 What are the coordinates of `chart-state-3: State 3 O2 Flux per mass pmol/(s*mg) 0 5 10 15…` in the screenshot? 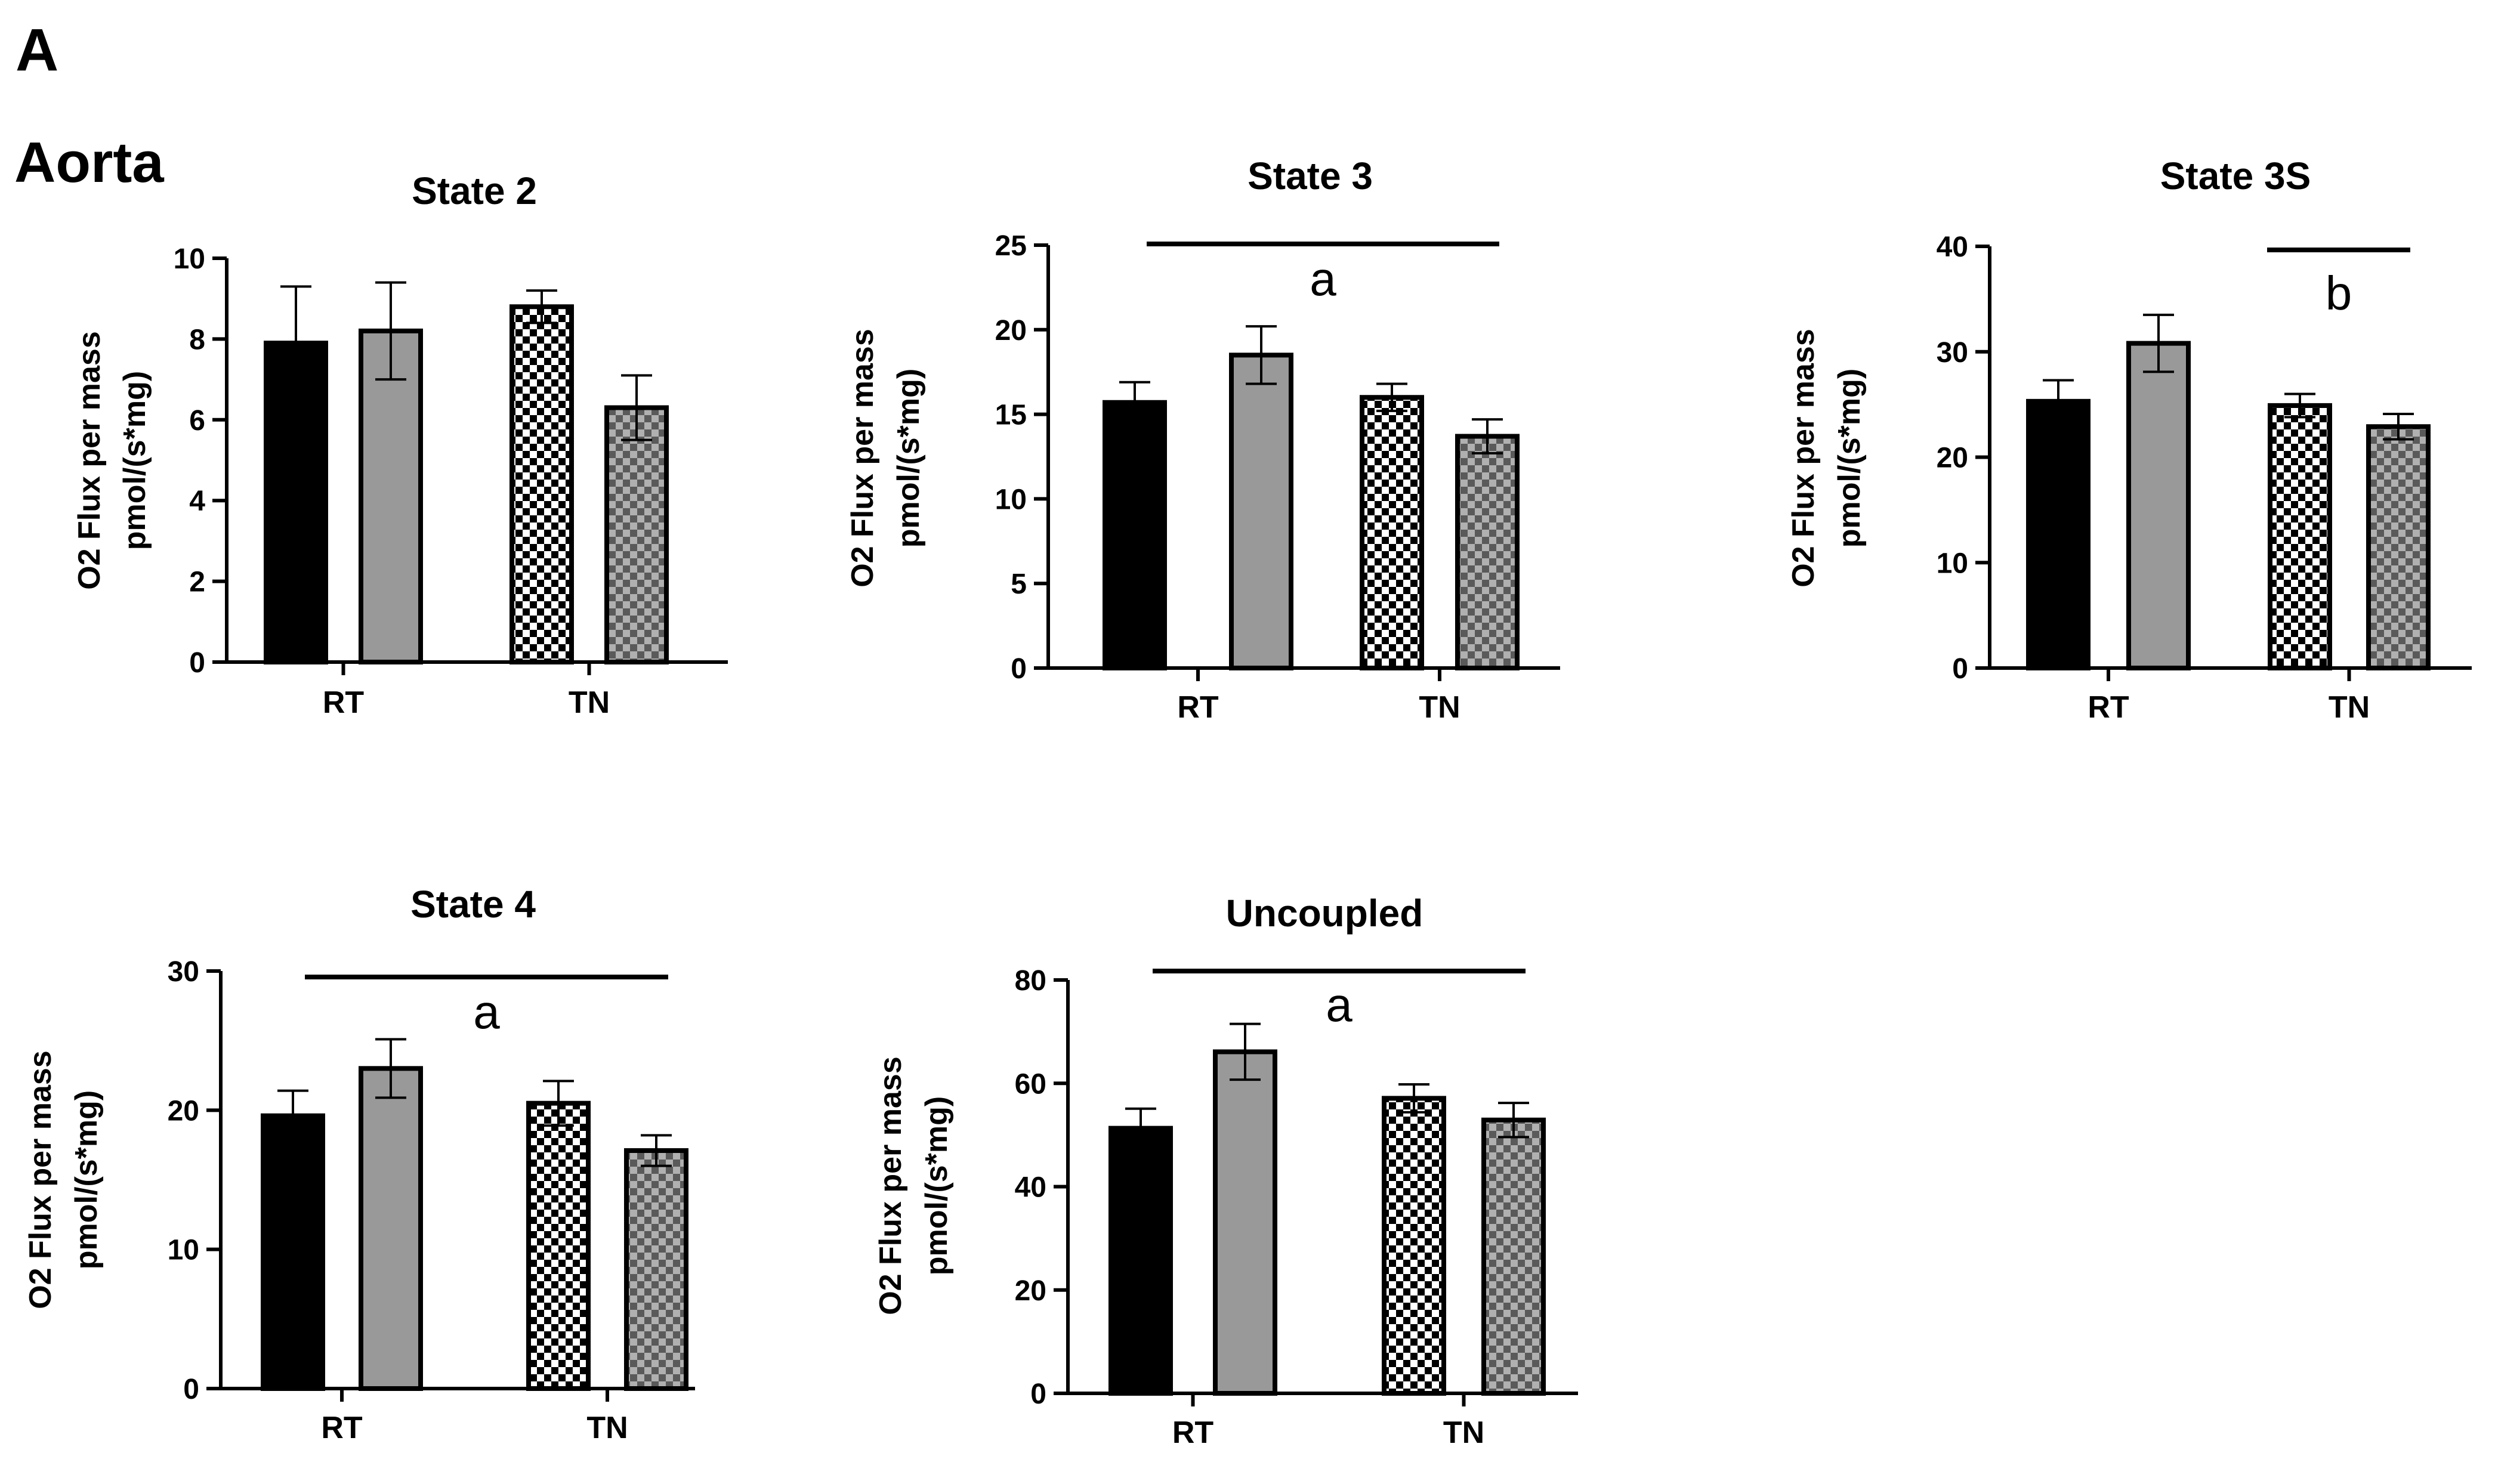 It's located at (1202, 439).